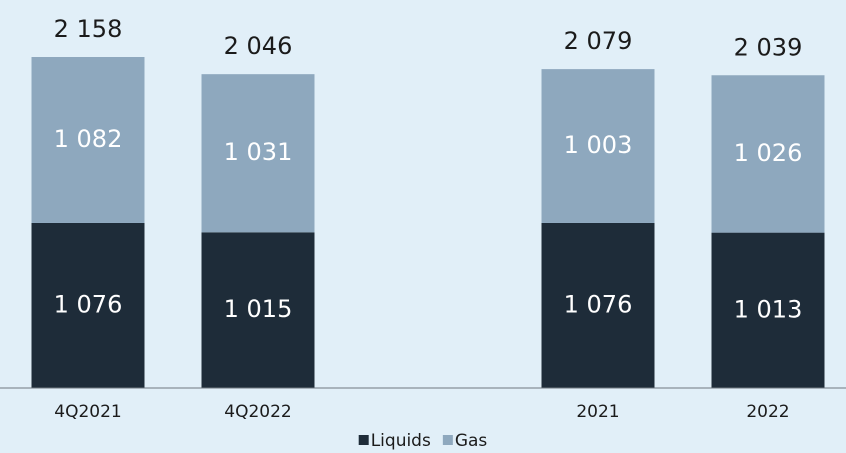 The height and width of the screenshot is (453, 846). I want to click on total-label: 2 046, so click(258, 46).